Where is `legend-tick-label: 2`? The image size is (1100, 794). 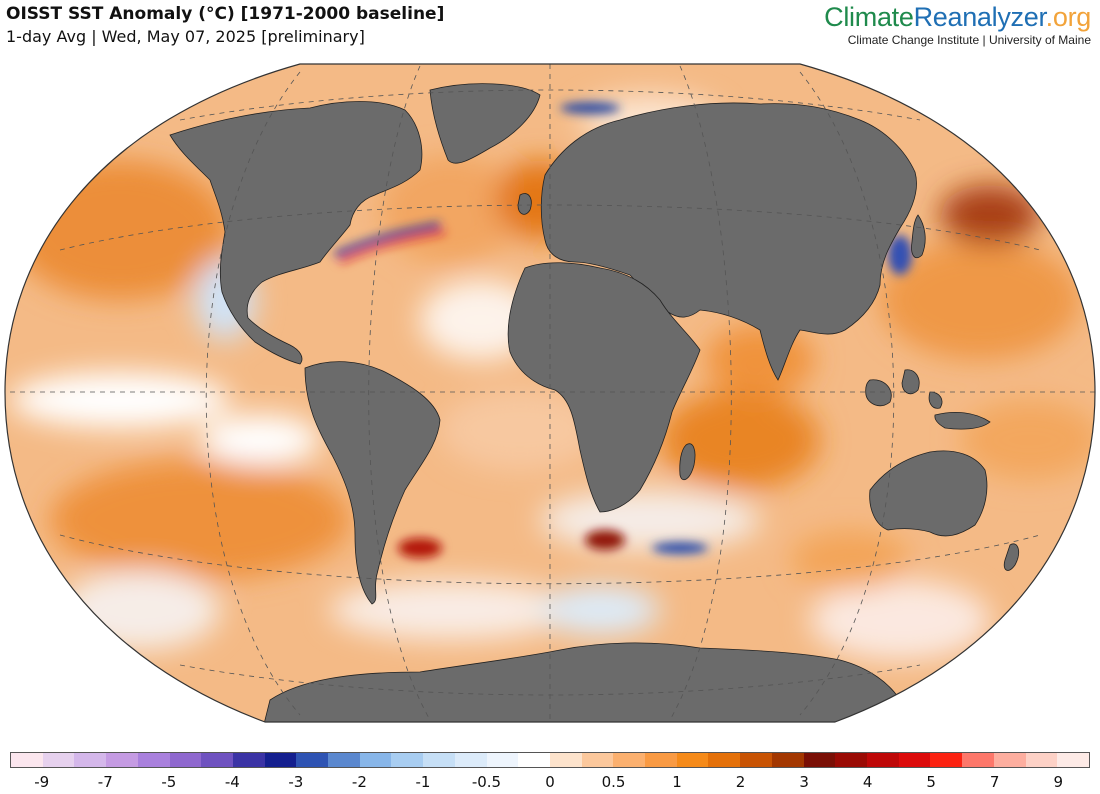 legend-tick-label: 2 is located at coordinates (740, 782).